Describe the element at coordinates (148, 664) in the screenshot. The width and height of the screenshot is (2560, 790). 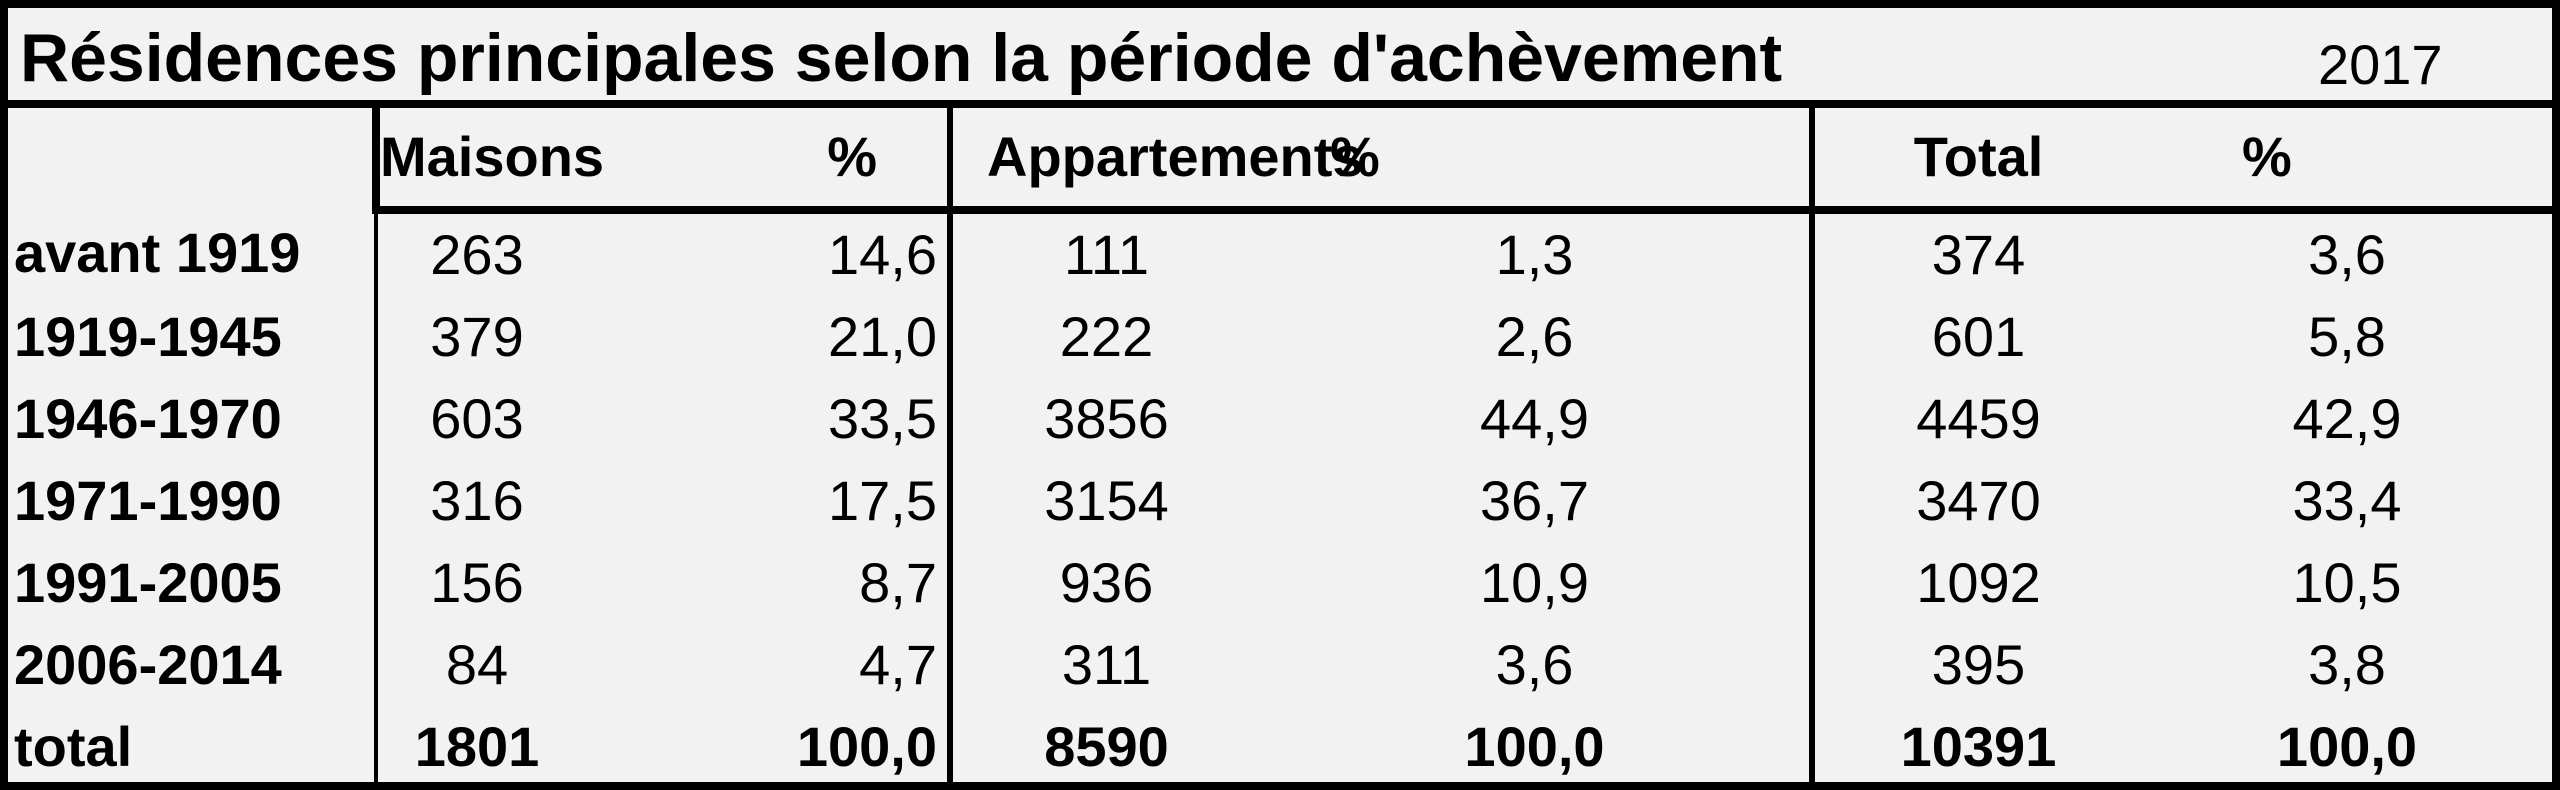
I see `row-label: 2006-2014` at that location.